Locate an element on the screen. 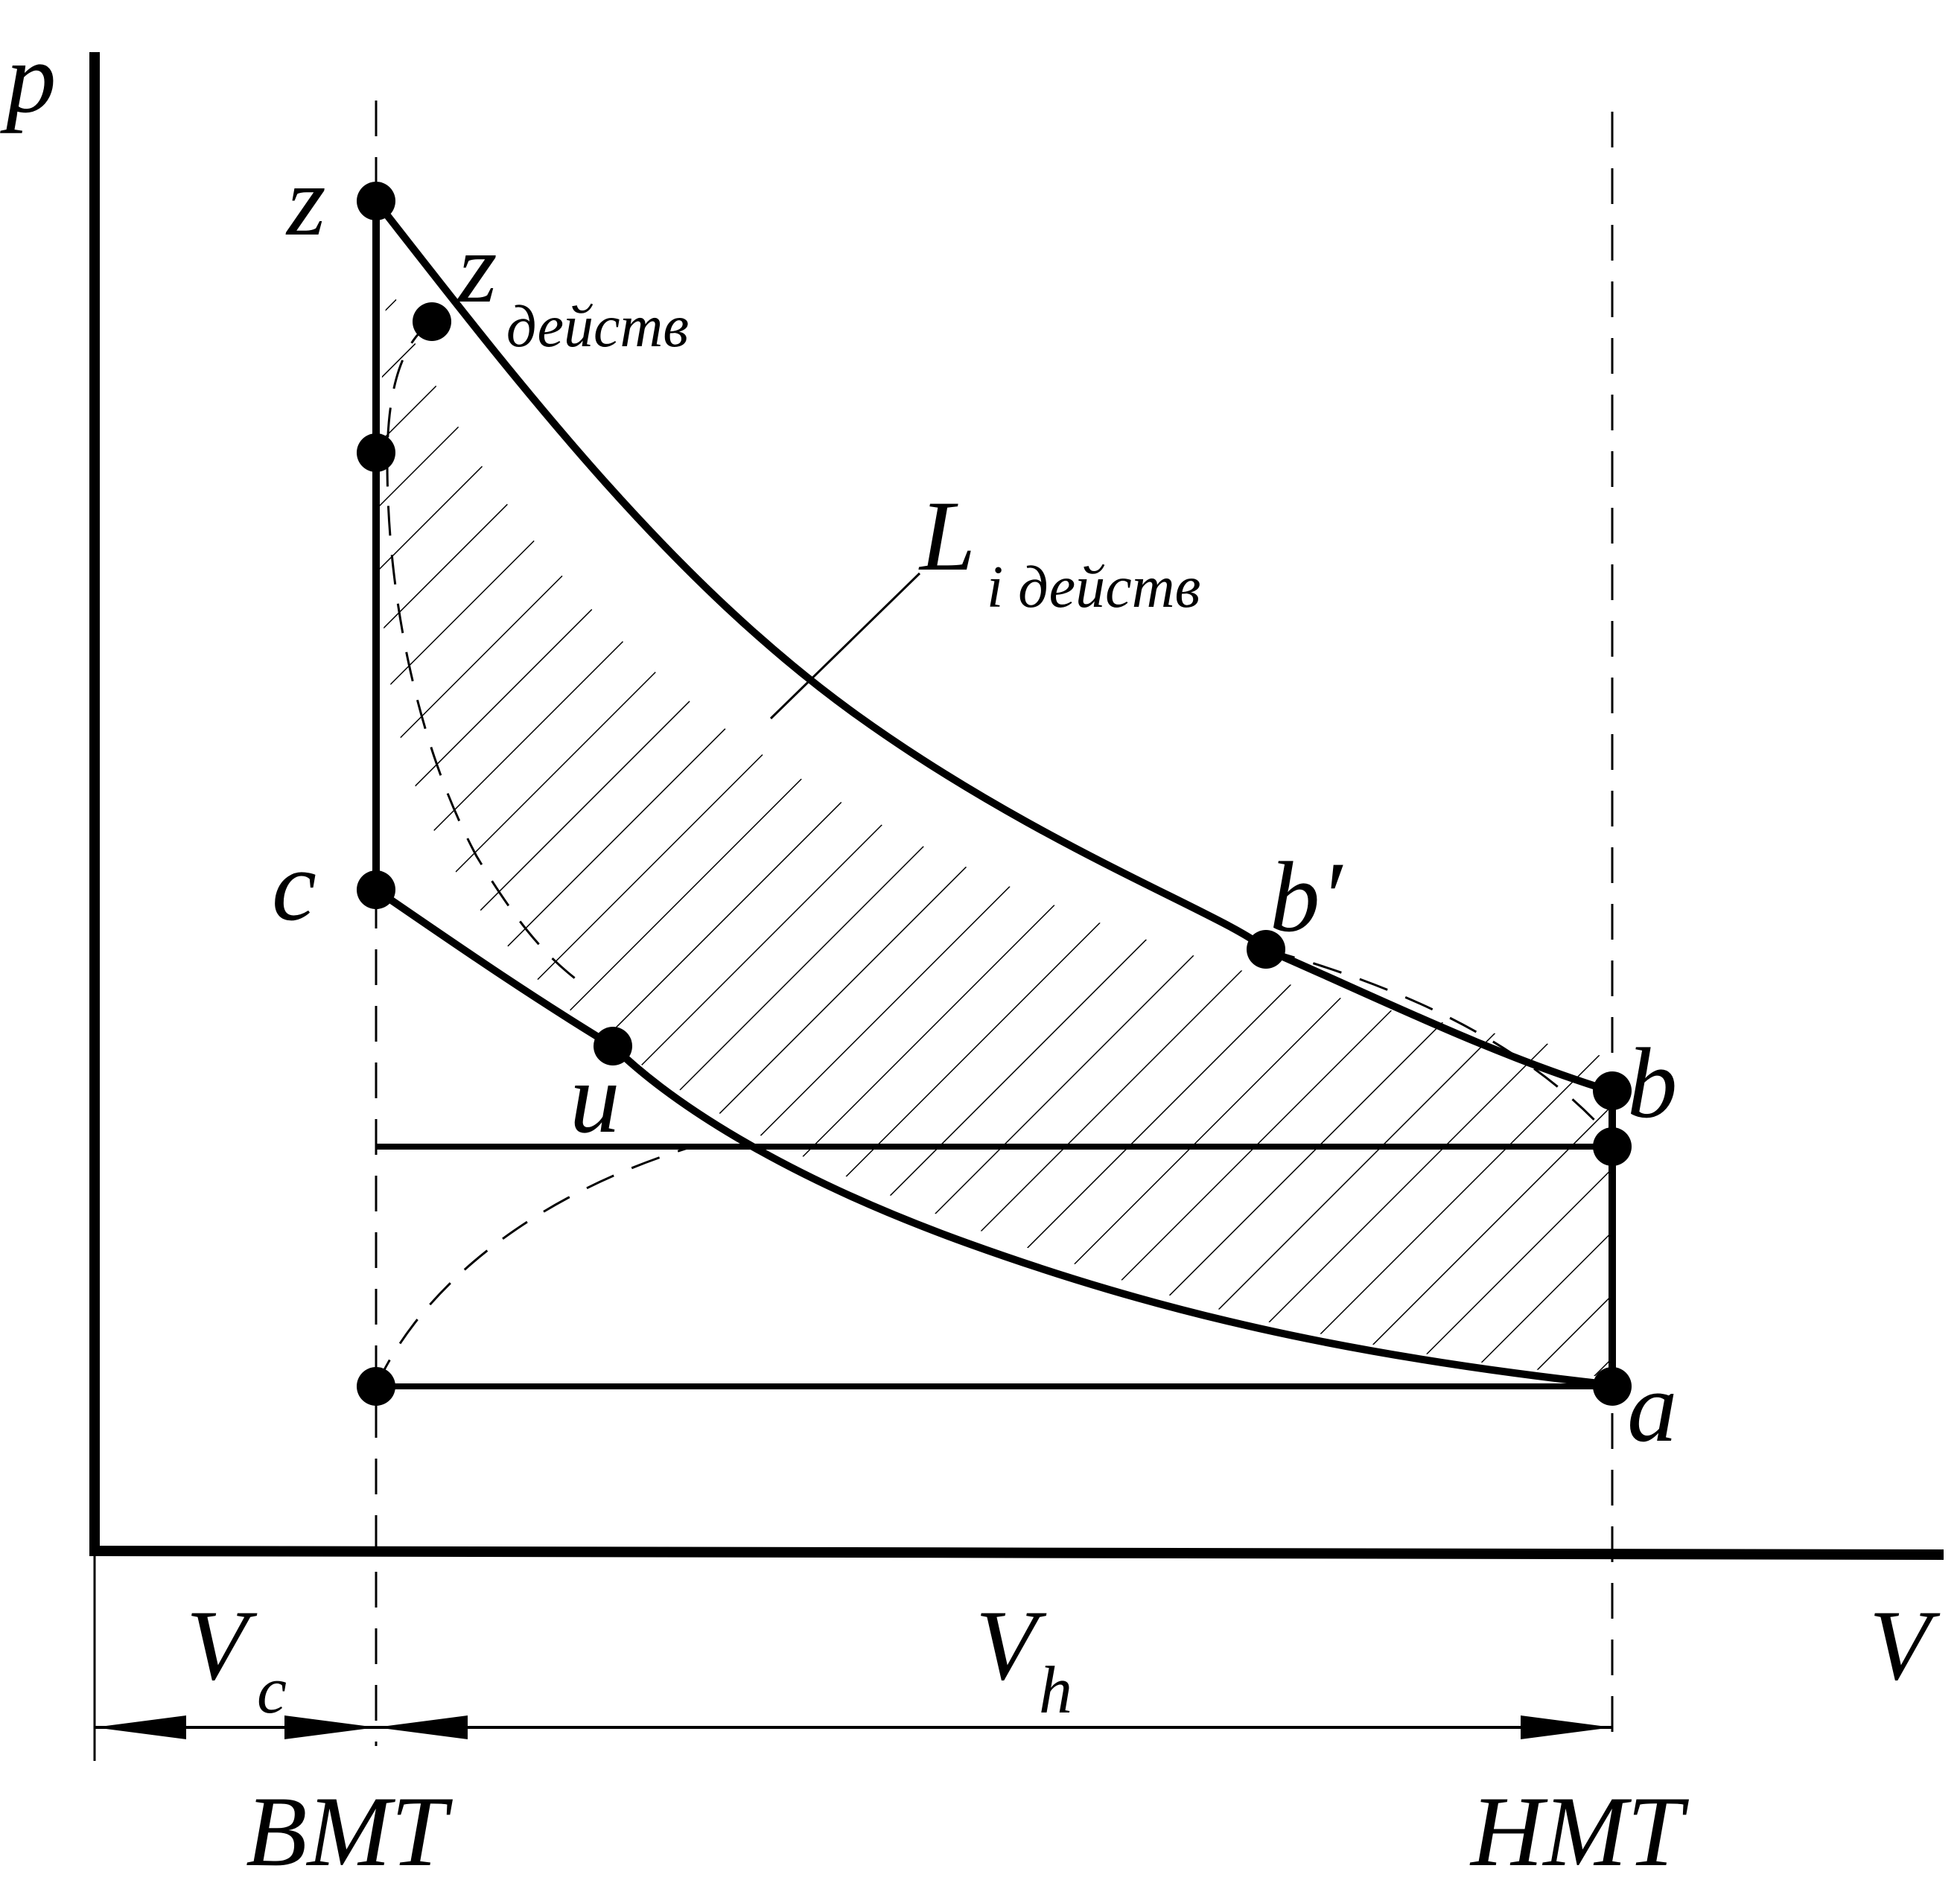  point-z-prime is located at coordinates (376, 453).